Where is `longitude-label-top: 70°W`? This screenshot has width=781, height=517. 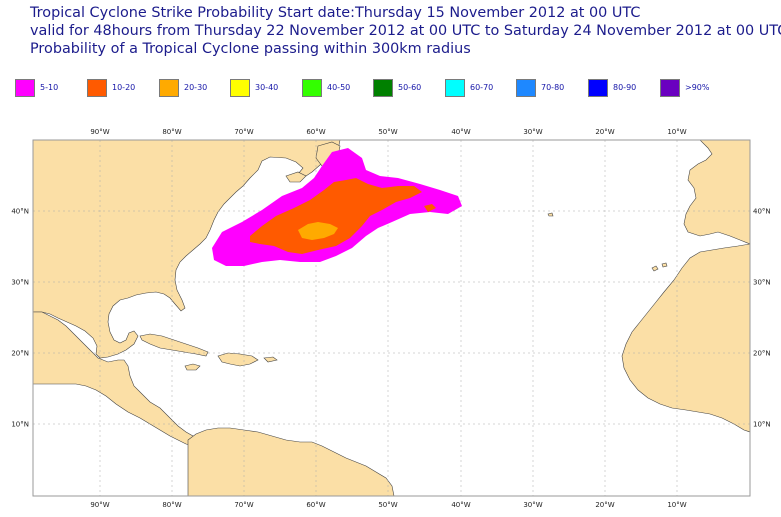 longitude-label-top: 70°W is located at coordinates (243, 132).